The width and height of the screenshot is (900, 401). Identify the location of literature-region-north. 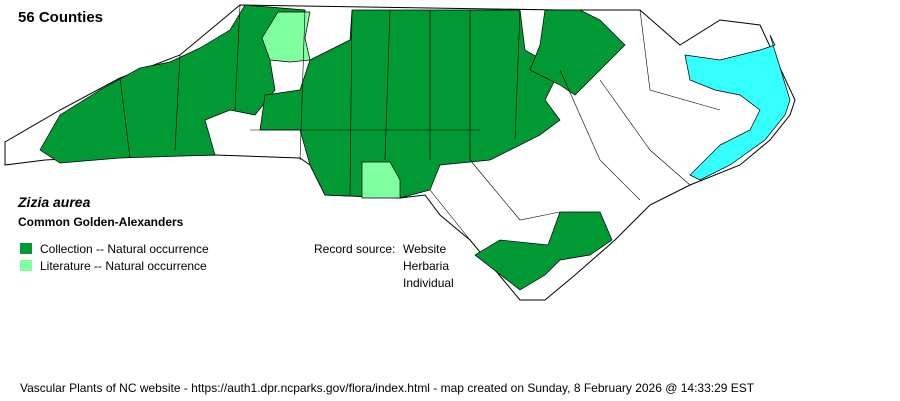
(286, 37).